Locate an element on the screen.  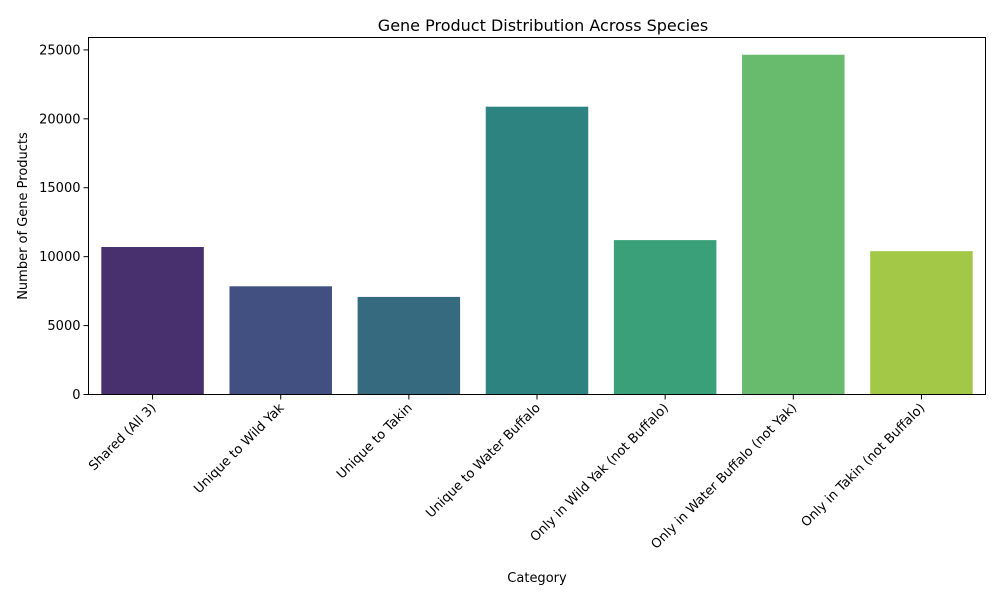
y-tick-label: 5000 is located at coordinates (63, 326).